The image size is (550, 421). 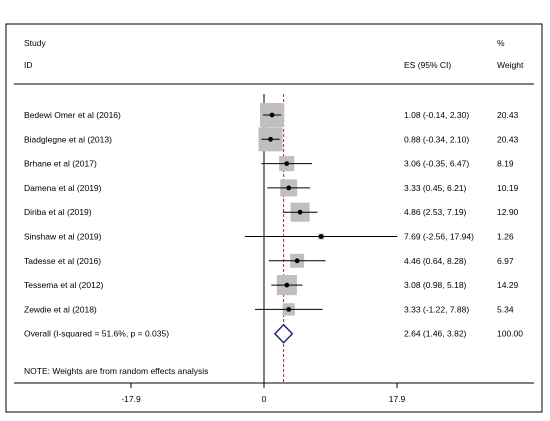 What do you see at coordinates (505, 164) in the screenshot?
I see `weight-text: 8.19` at bounding box center [505, 164].